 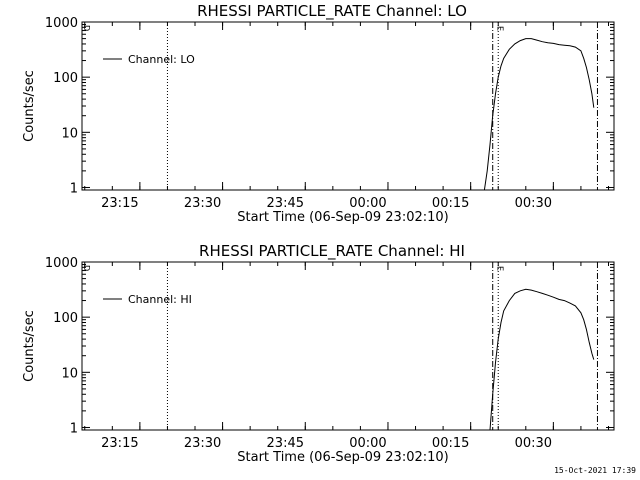 I want to click on chart-title: RHESSI PARTICLE_RATE Channel: HI, so click(x=332, y=251).